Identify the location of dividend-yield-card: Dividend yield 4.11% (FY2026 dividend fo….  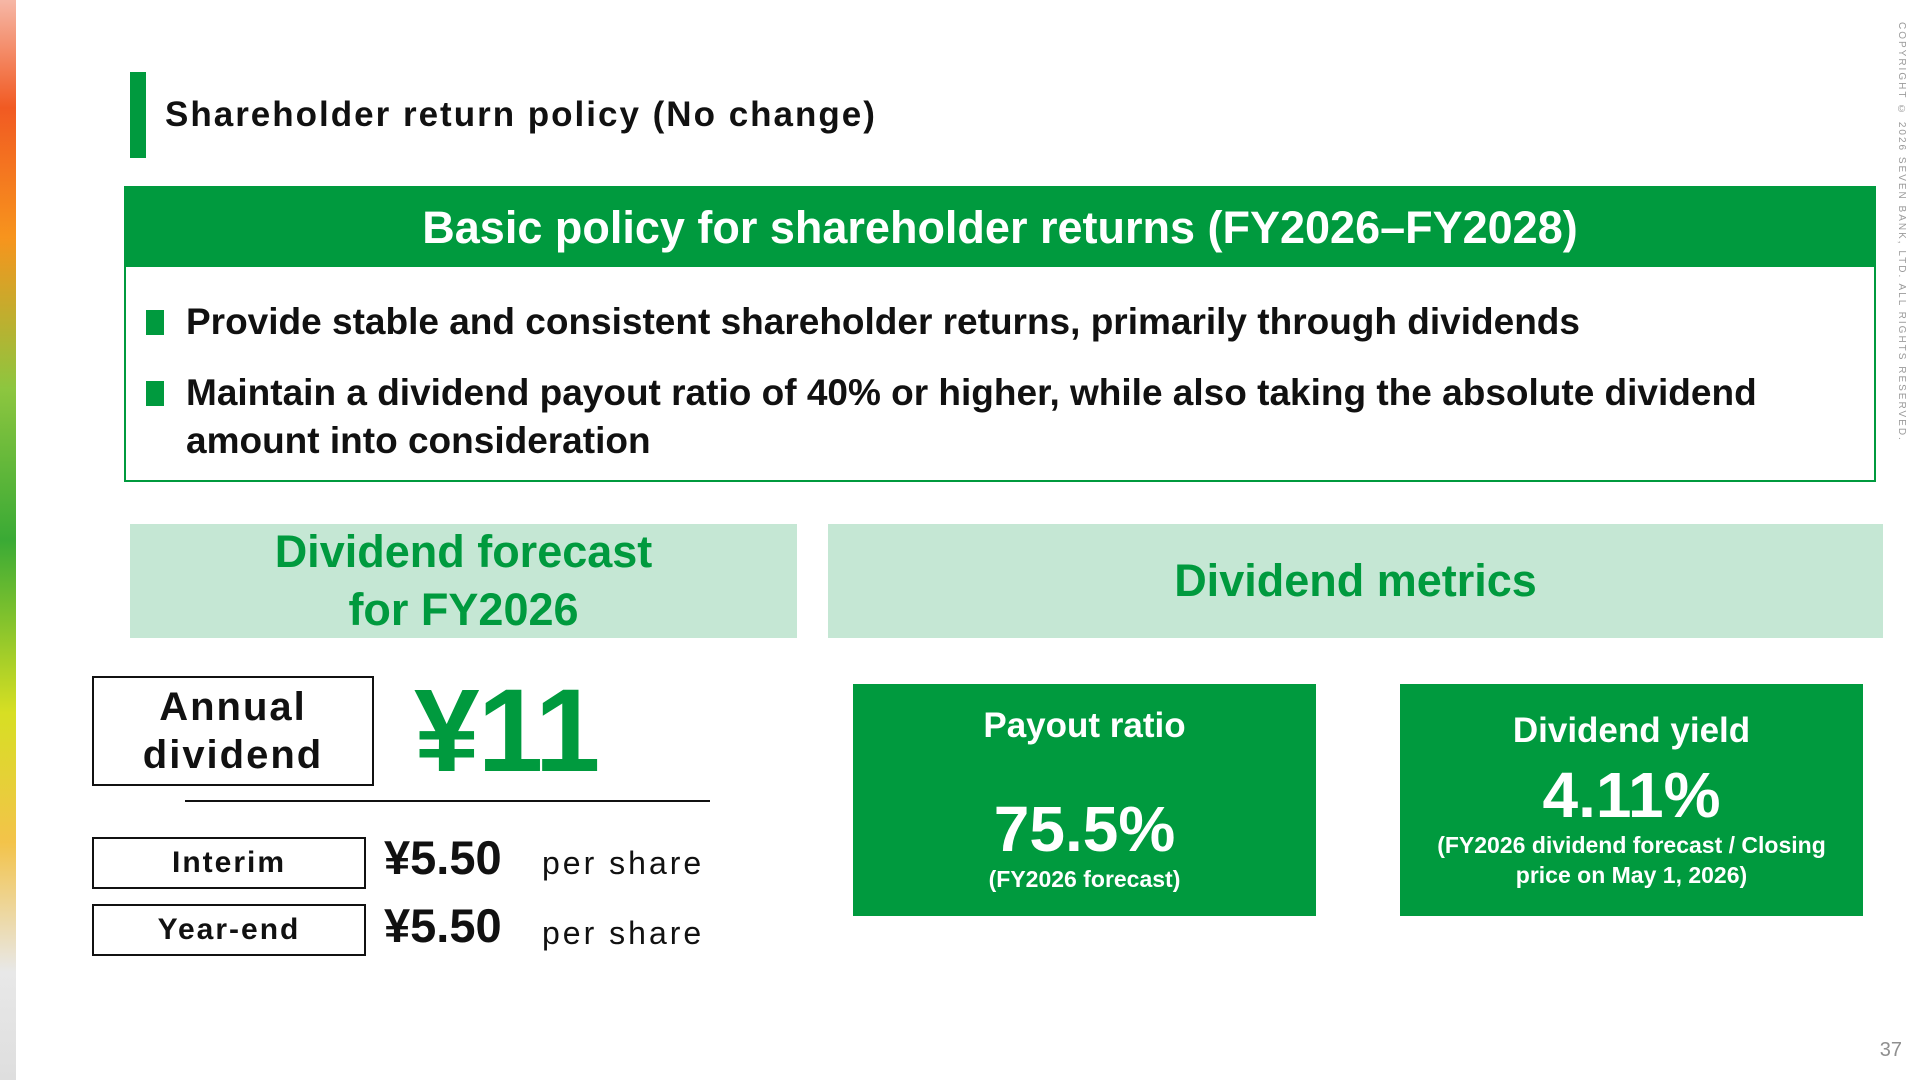
(1631, 800).